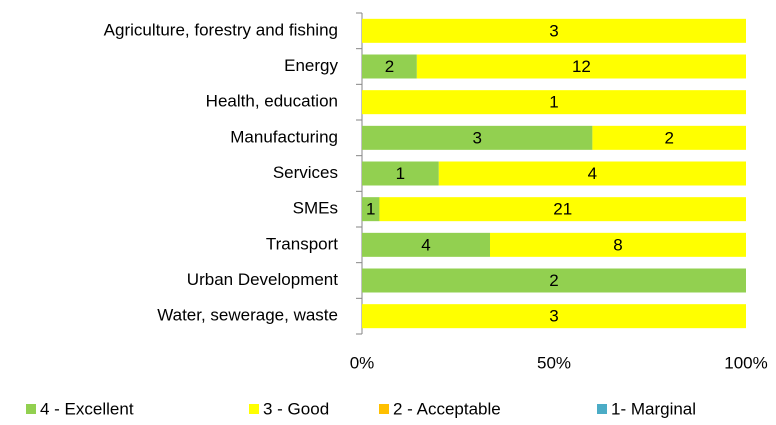 The width and height of the screenshot is (776, 425). I want to click on legend-label: 1- Marginal, so click(653, 408).